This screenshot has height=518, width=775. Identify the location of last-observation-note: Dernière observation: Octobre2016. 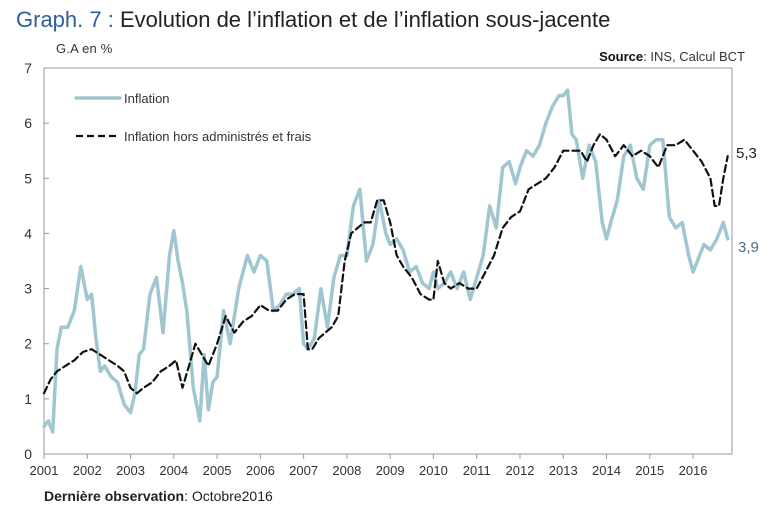
(158, 496).